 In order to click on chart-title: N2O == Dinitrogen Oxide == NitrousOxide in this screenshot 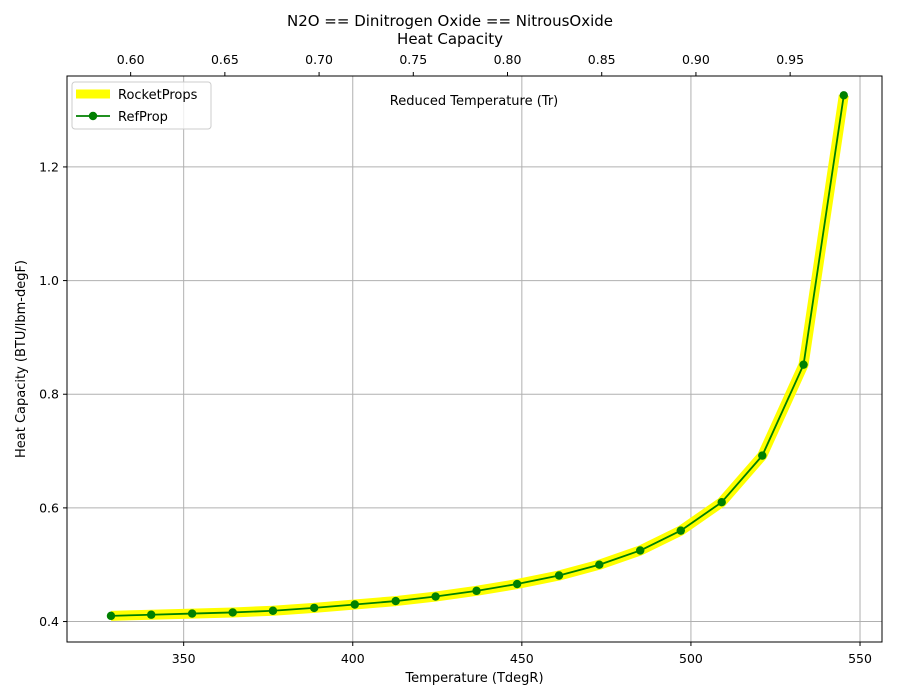, I will do `click(450, 21)`.